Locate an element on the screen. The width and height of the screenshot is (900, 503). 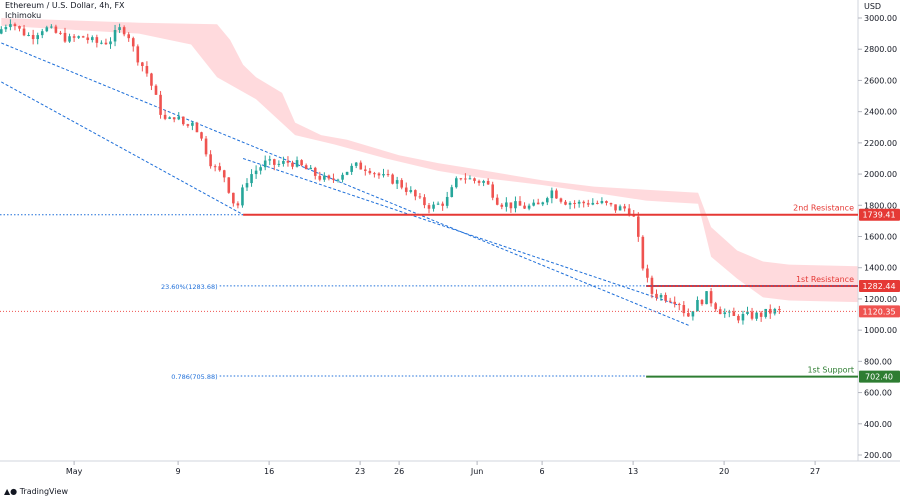
x-tick-label: 26 is located at coordinates (399, 471).